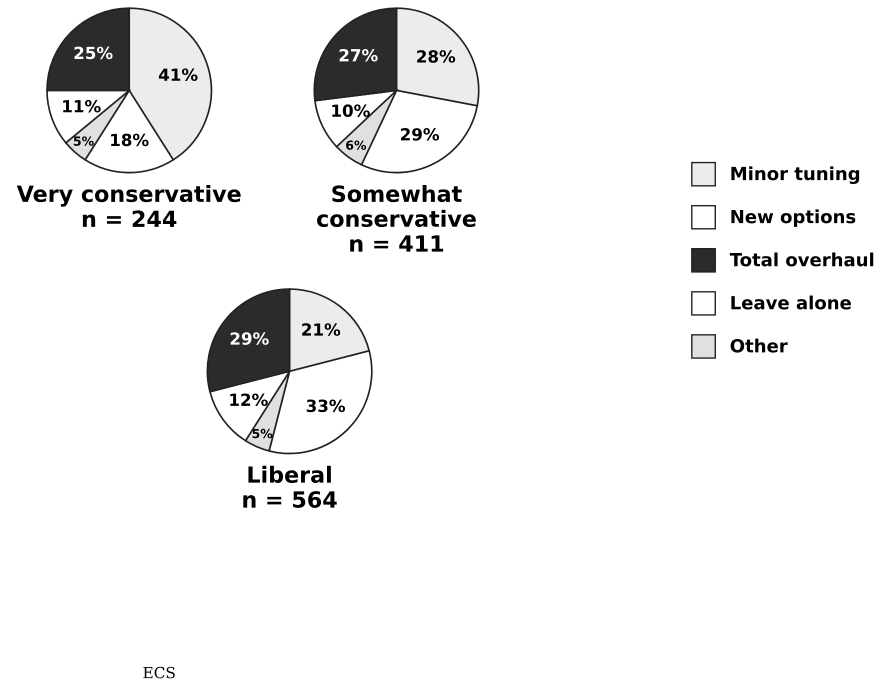  What do you see at coordinates (791, 303) in the screenshot?
I see `legend-label: Leave alone` at bounding box center [791, 303].